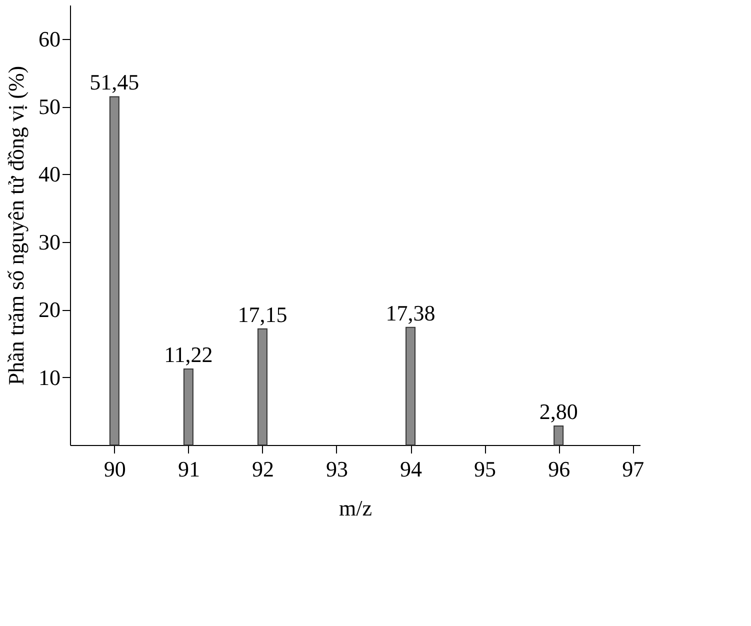 This screenshot has height=626, width=751. What do you see at coordinates (115, 469) in the screenshot?
I see `x-tick-label: 90` at bounding box center [115, 469].